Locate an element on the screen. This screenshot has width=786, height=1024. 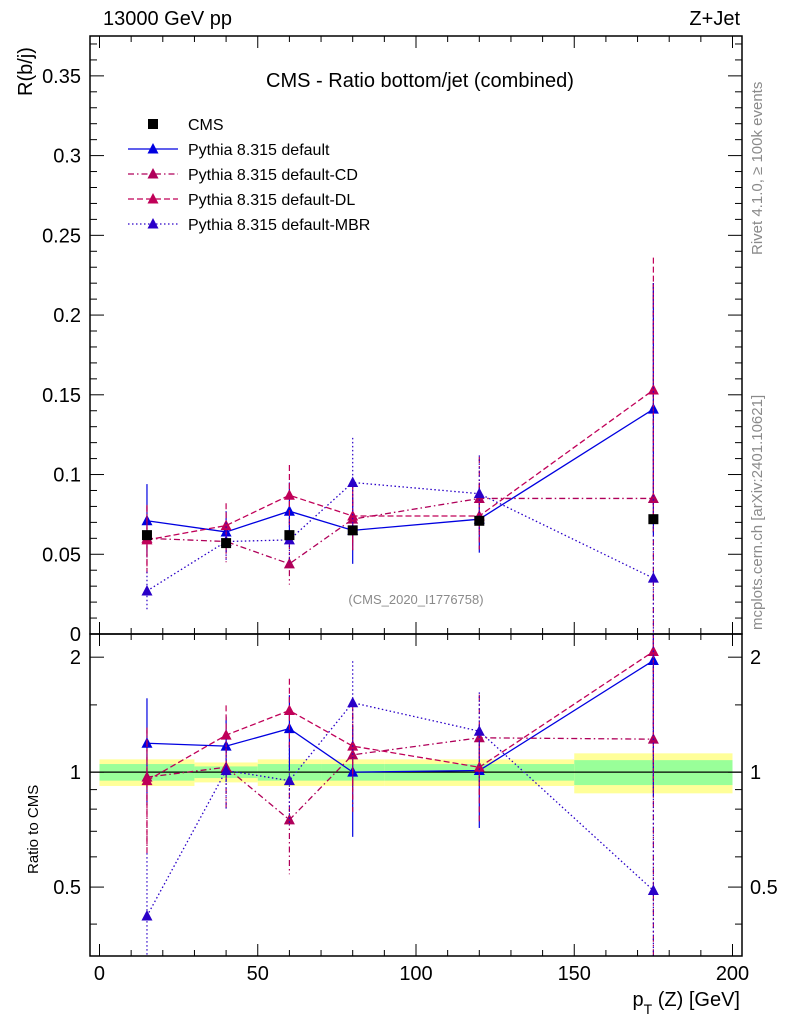
y-tick-label: 0.3 is located at coordinates (67, 157).